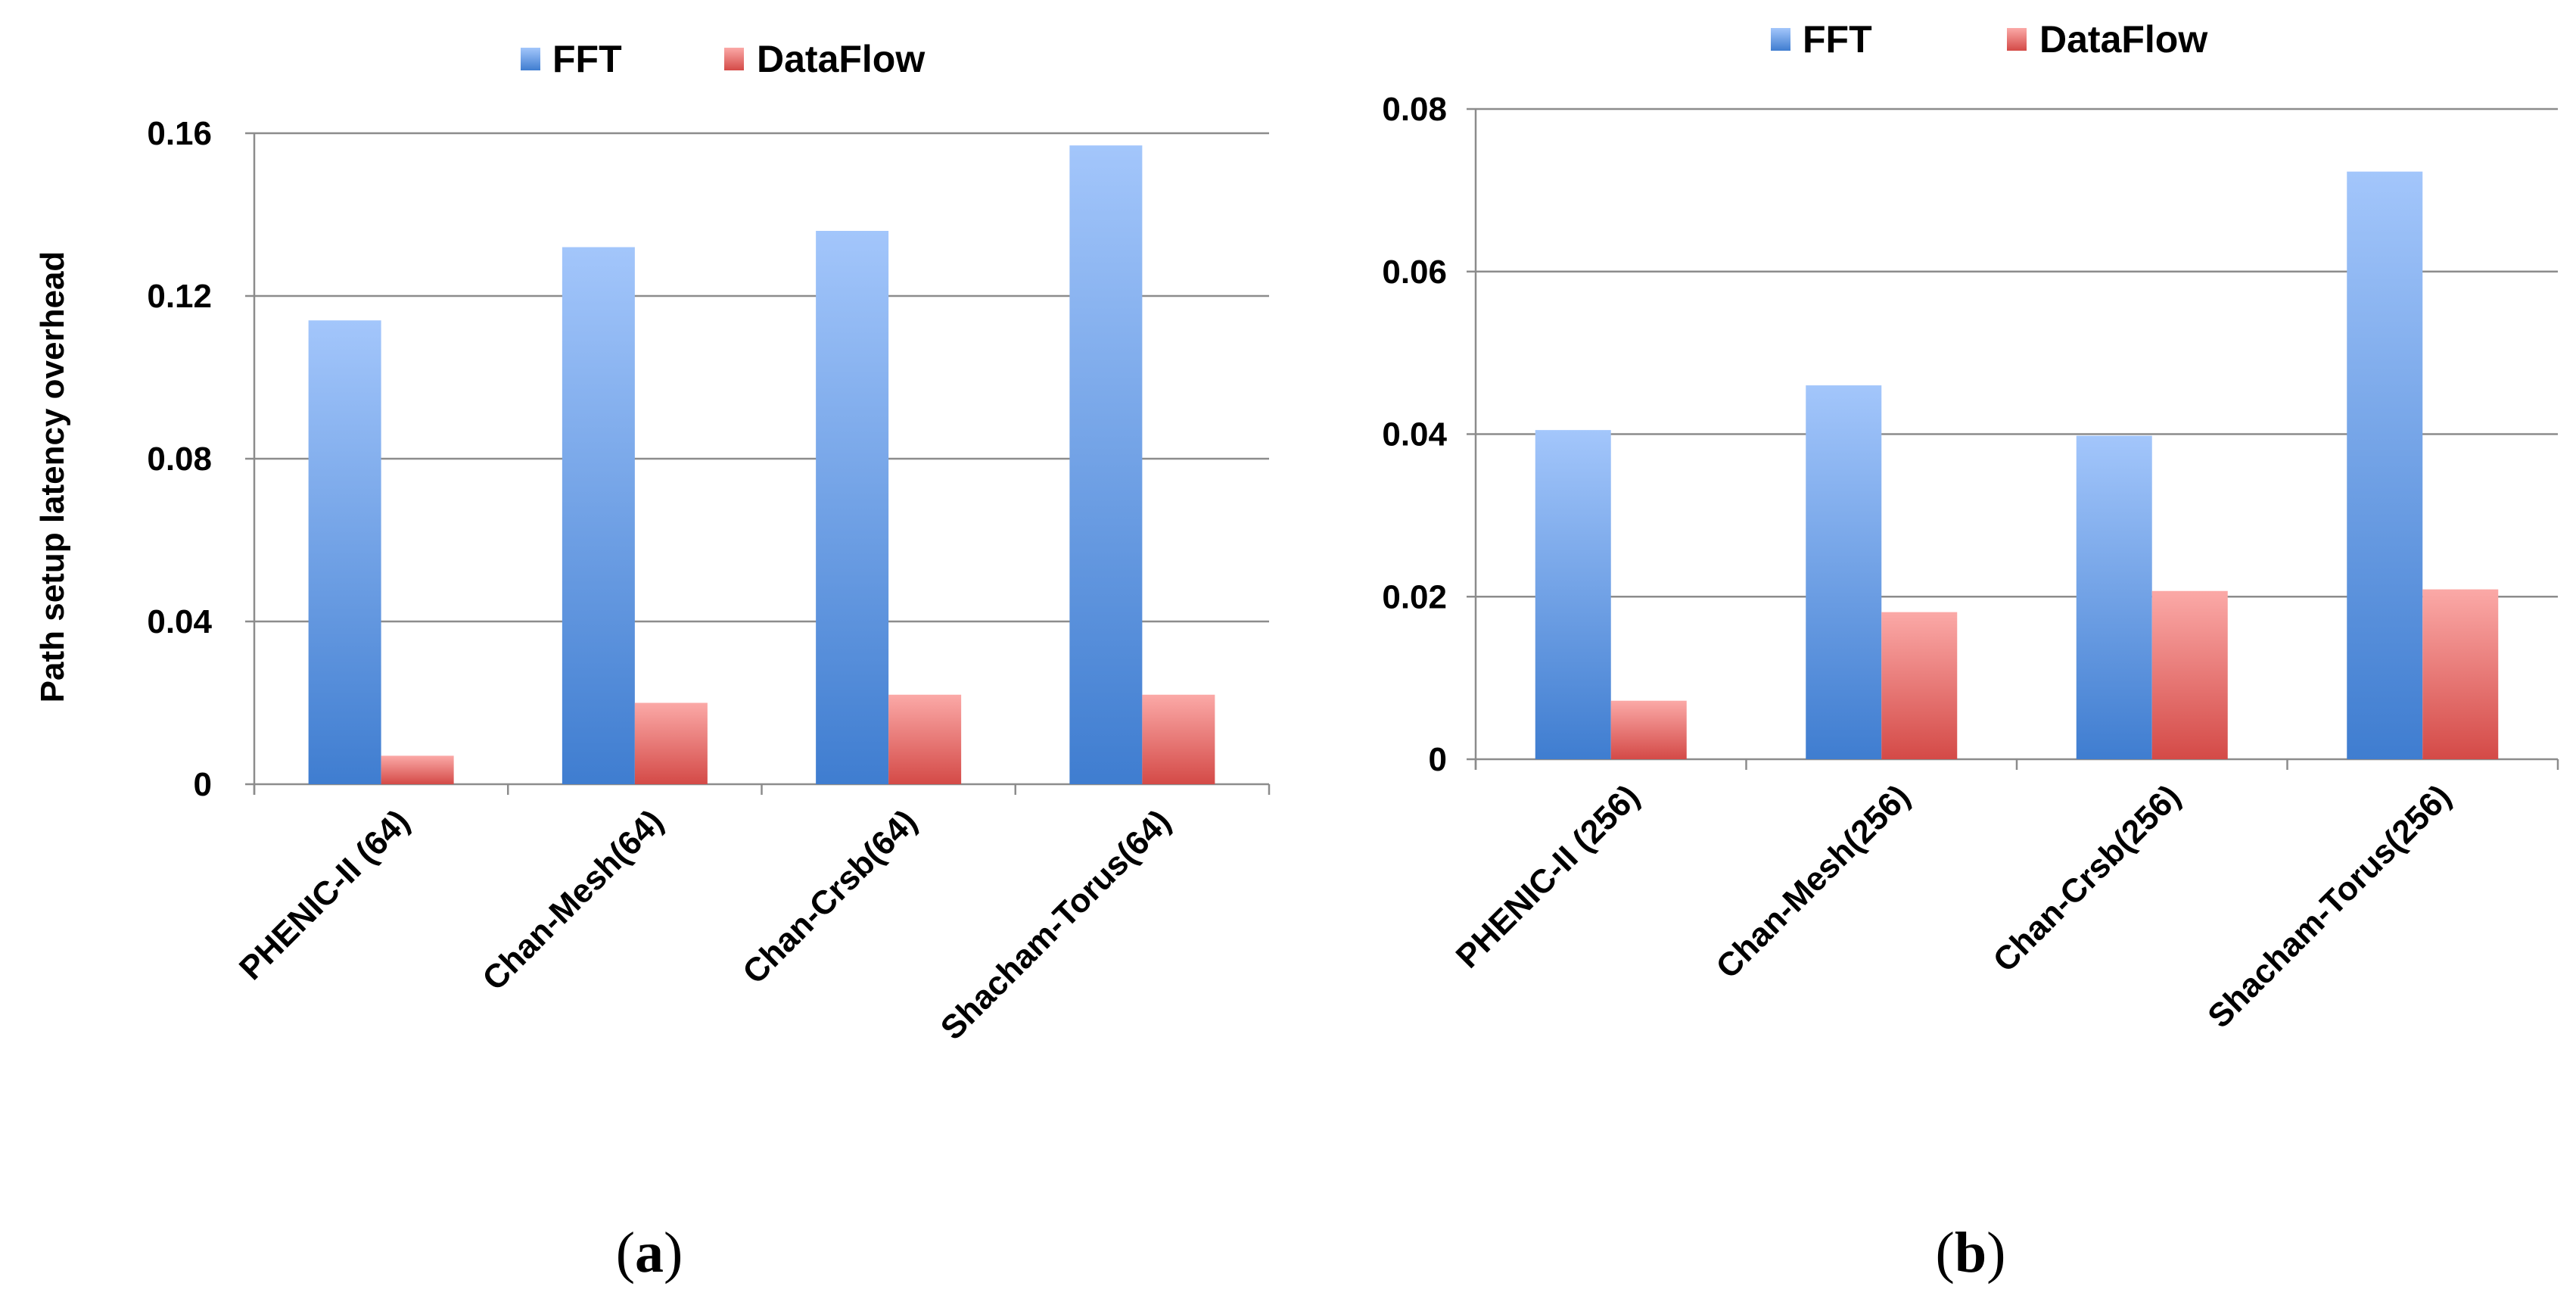  Describe the element at coordinates (1056, 924) in the screenshot. I see `x-category-label-a-3: Shacham-Torus(64)` at that location.